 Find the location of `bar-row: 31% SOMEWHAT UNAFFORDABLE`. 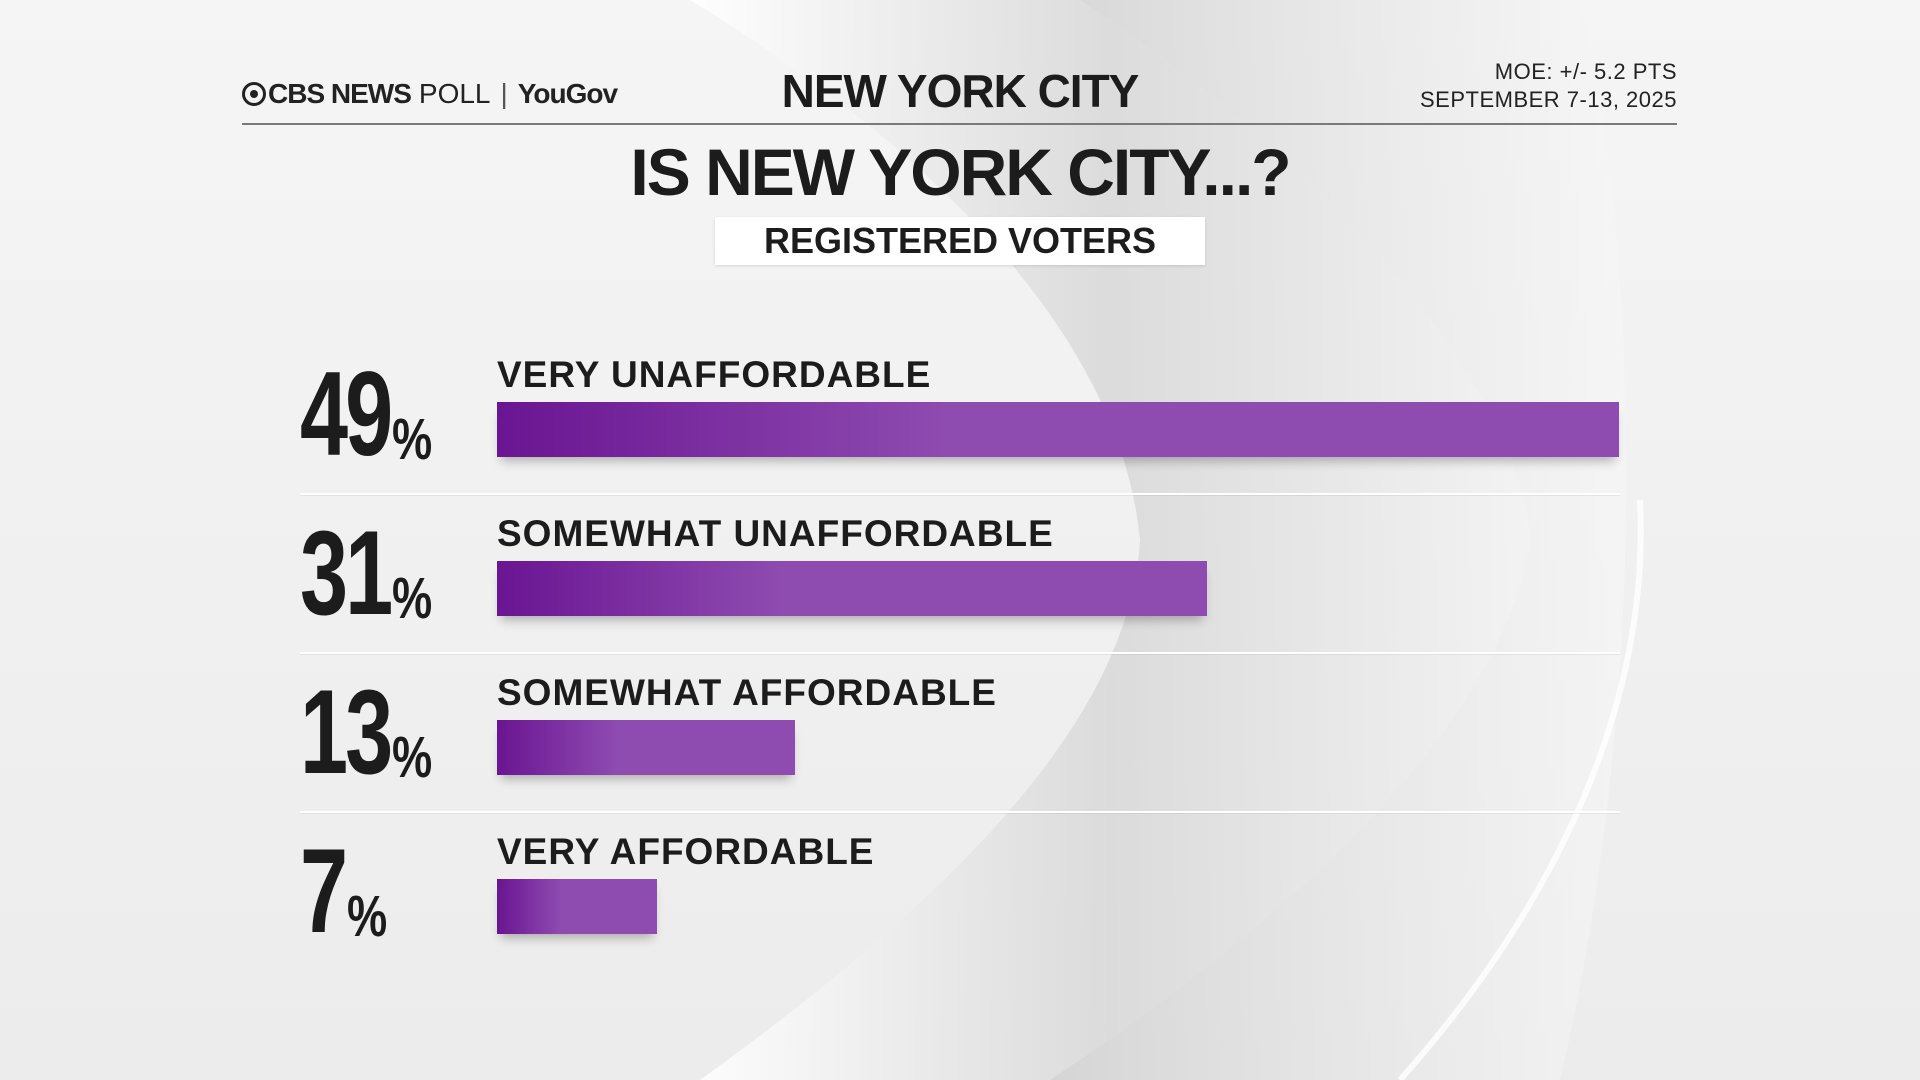

bar-row: 31% SOMEWHAT UNAFFORDABLE is located at coordinates (960, 582).